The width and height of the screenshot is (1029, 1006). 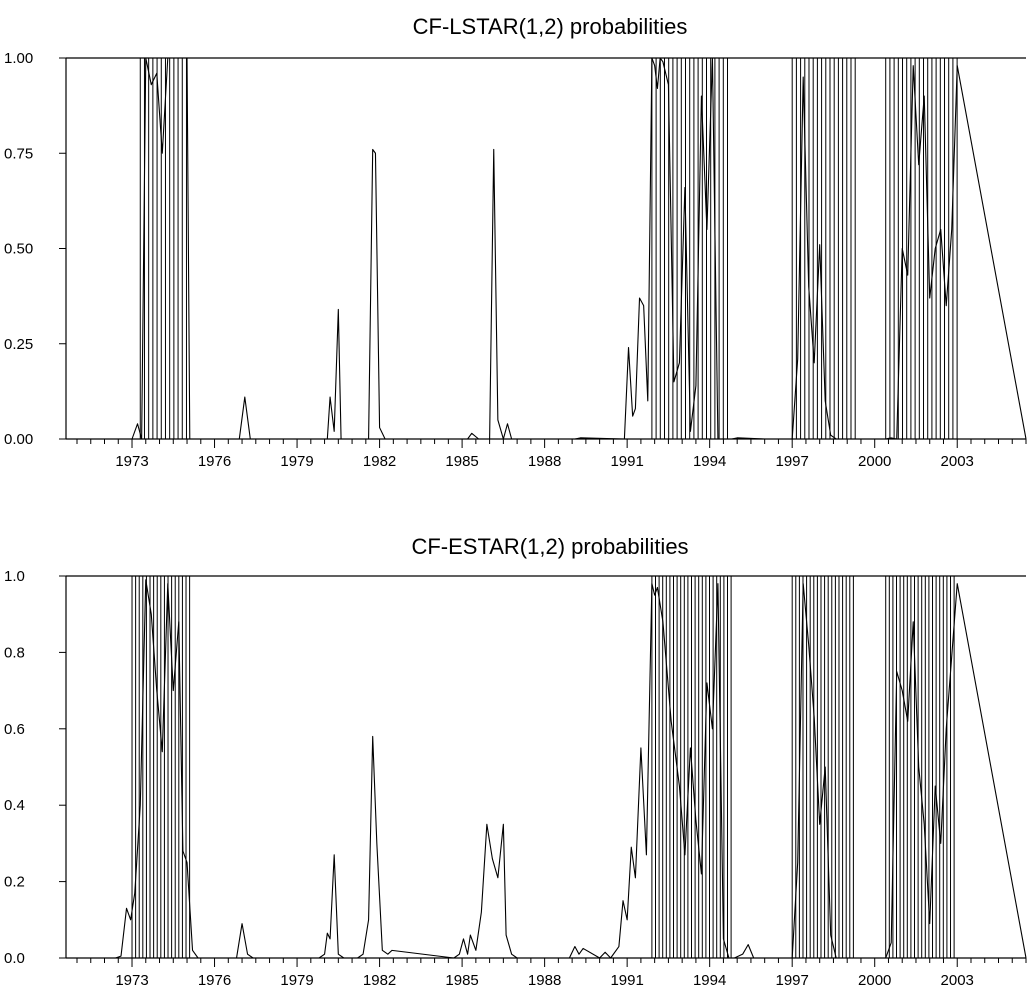 I want to click on y-tick-label: 1.00, so click(x=18, y=58).